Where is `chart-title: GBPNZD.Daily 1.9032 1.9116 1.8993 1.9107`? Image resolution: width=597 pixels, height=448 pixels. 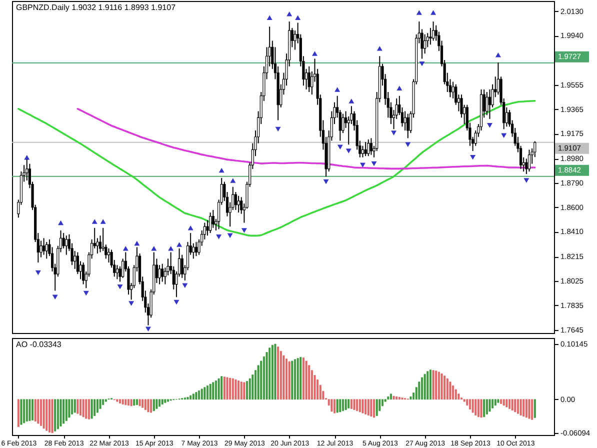
chart-title: GBPNZD.Daily 1.9032 1.9116 1.8993 1.9107 is located at coordinates (96, 7).